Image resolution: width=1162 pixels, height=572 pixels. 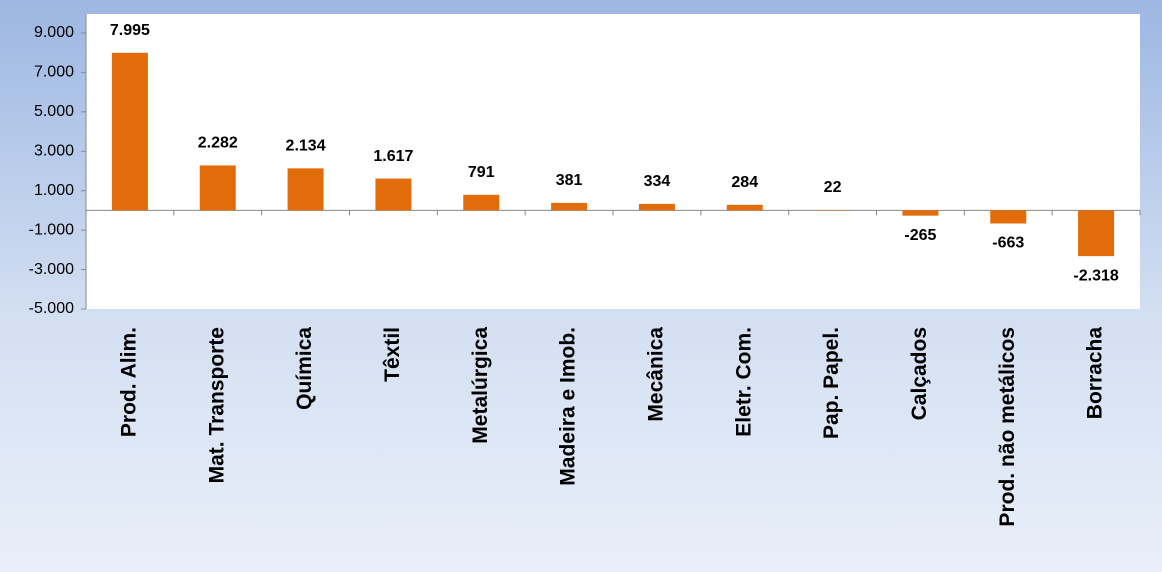 I want to click on value-label: 7.995, so click(x=130, y=30).